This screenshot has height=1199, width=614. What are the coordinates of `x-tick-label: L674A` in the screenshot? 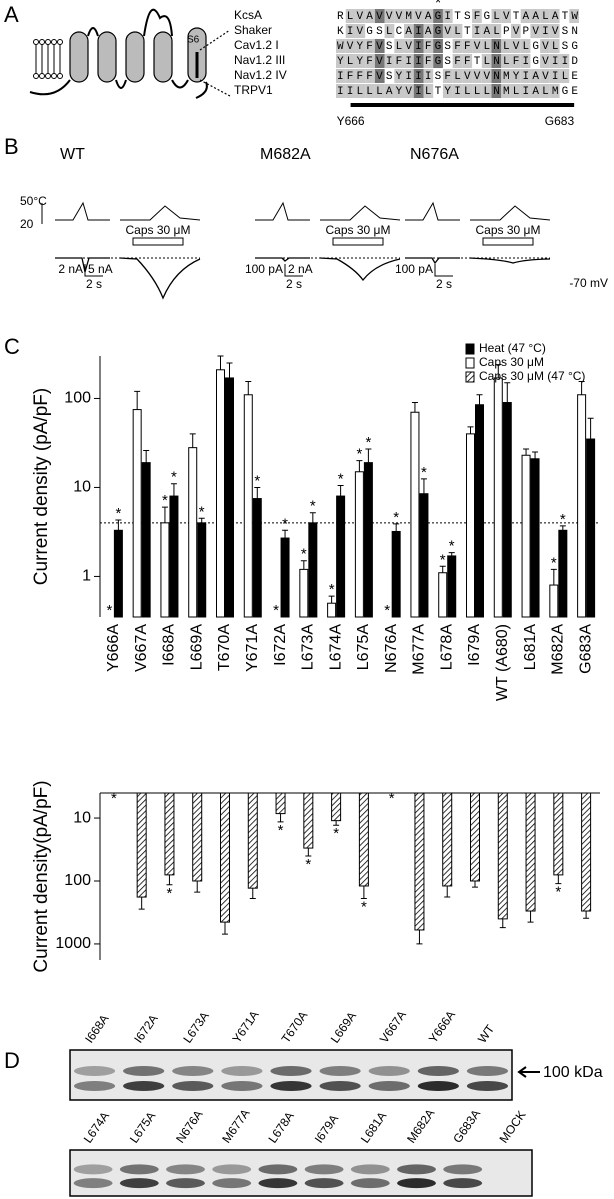 It's located at (335, 647).